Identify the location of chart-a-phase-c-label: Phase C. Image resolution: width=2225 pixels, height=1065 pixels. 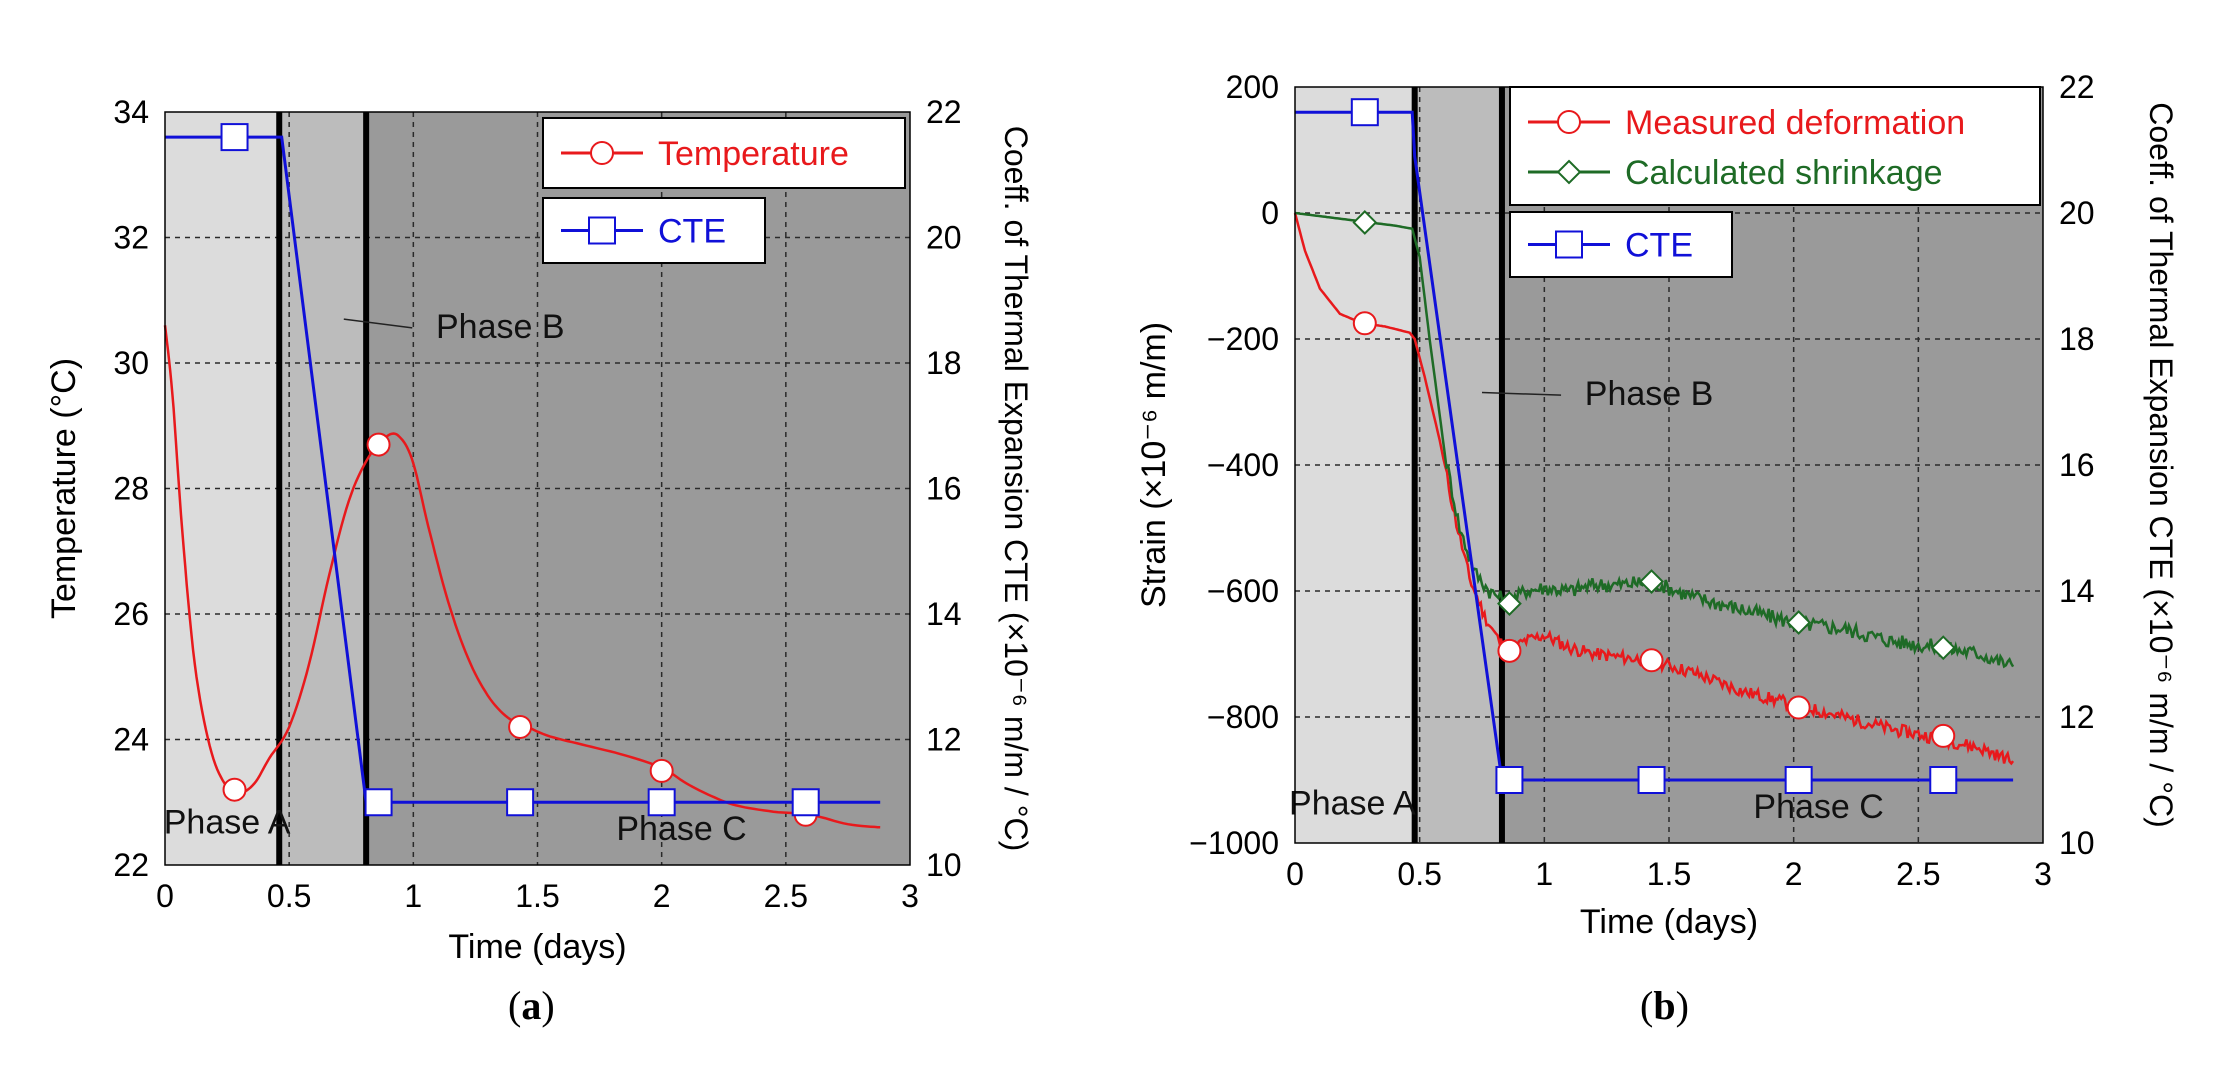
(681, 829).